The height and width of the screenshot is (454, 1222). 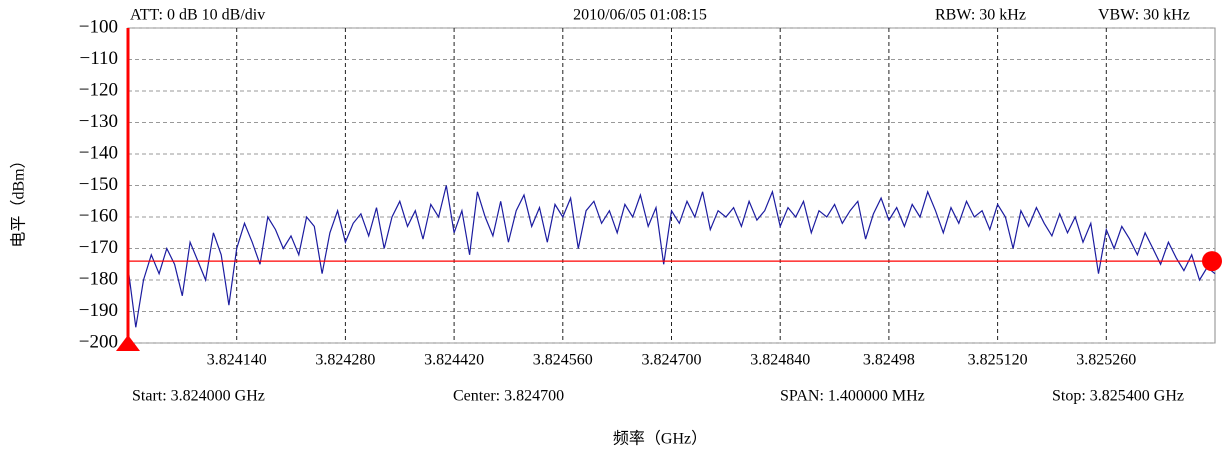 What do you see at coordinates (508, 396) in the screenshot?
I see `footer-center: Center: 3.824700` at bounding box center [508, 396].